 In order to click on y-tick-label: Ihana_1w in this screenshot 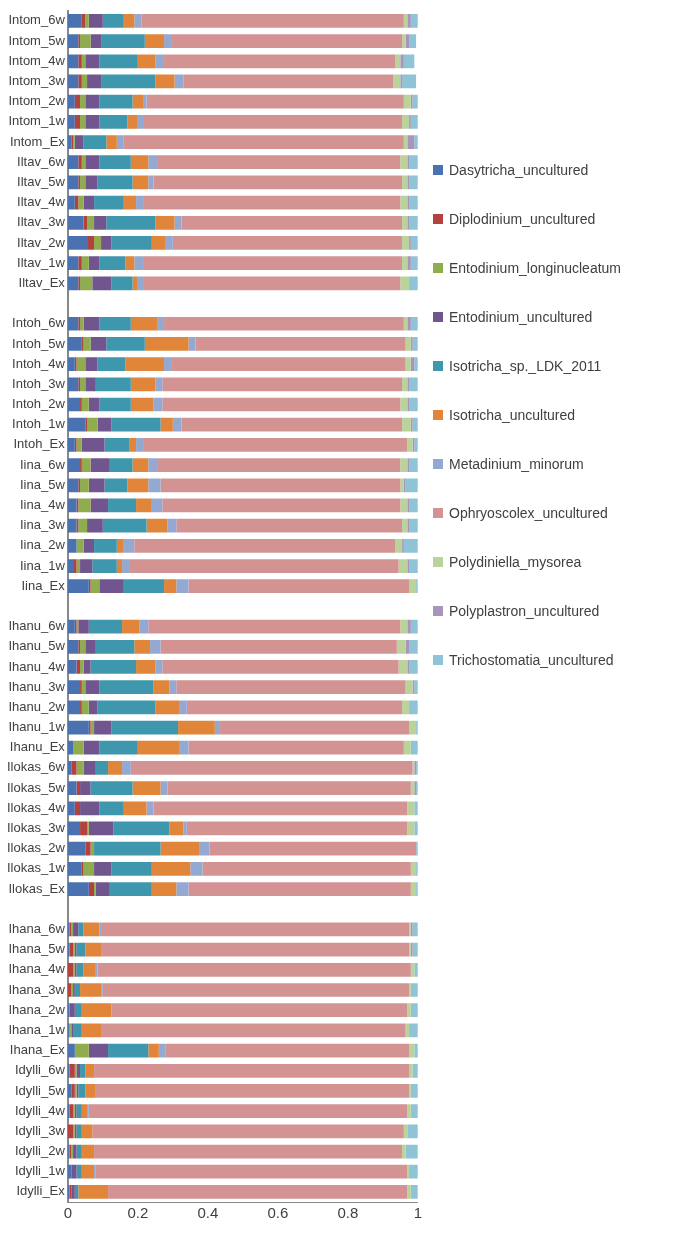, I will do `click(37, 1029)`.